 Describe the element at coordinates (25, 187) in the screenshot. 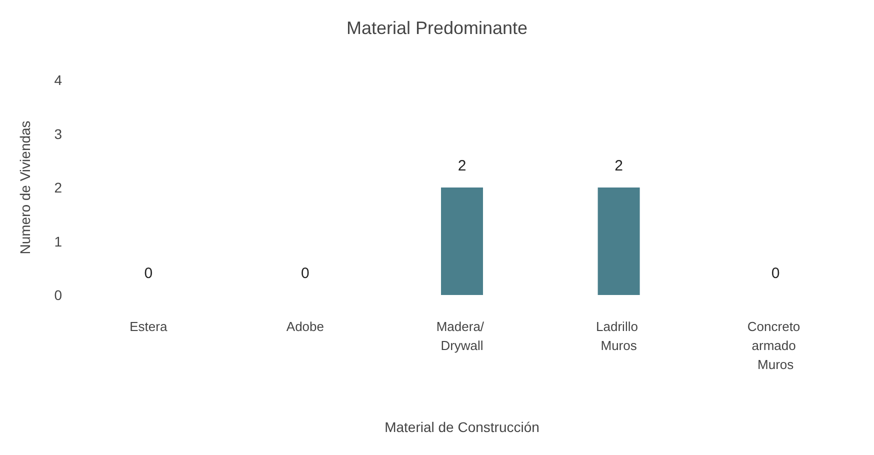

I see `y-axis-title: Numero de Viviendas` at that location.